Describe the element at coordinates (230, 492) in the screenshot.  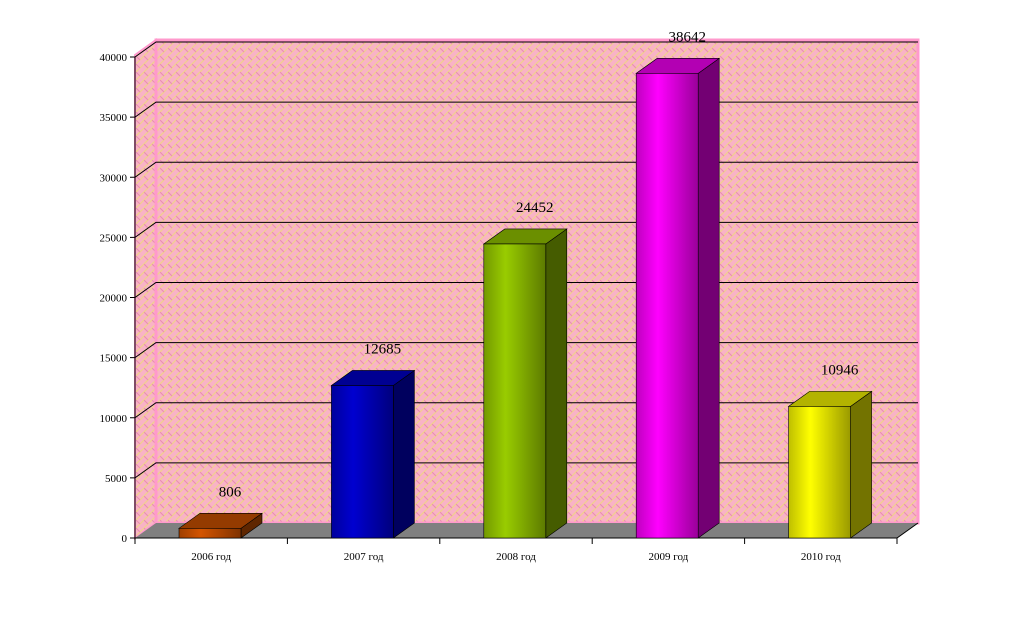
I see `value-label: 806` at that location.